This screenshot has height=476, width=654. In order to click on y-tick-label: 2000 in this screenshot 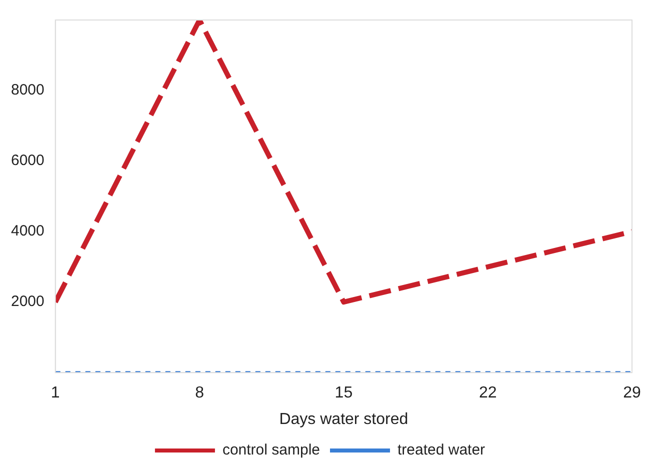, I will do `click(27, 301)`.